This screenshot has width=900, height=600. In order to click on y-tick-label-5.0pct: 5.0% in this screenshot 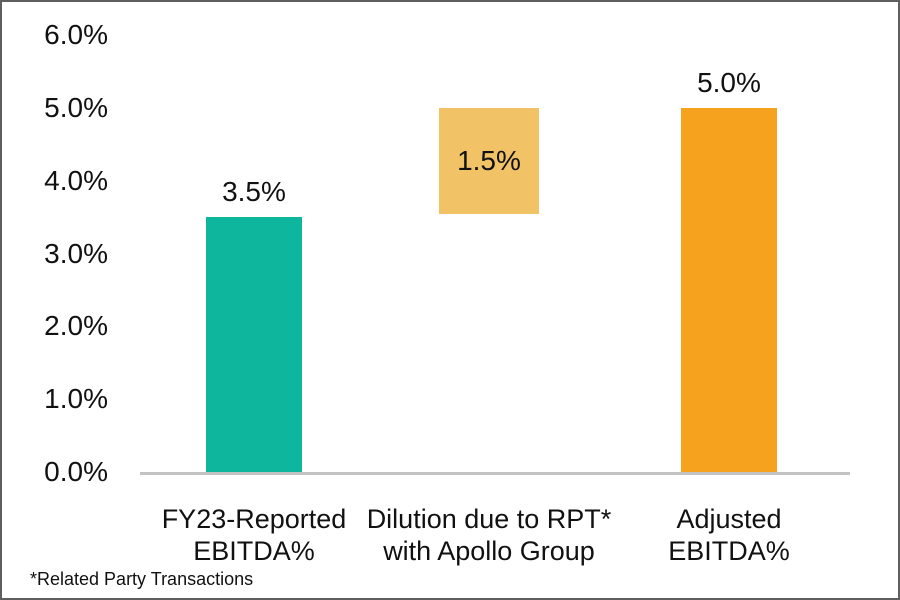, I will do `click(76, 107)`.